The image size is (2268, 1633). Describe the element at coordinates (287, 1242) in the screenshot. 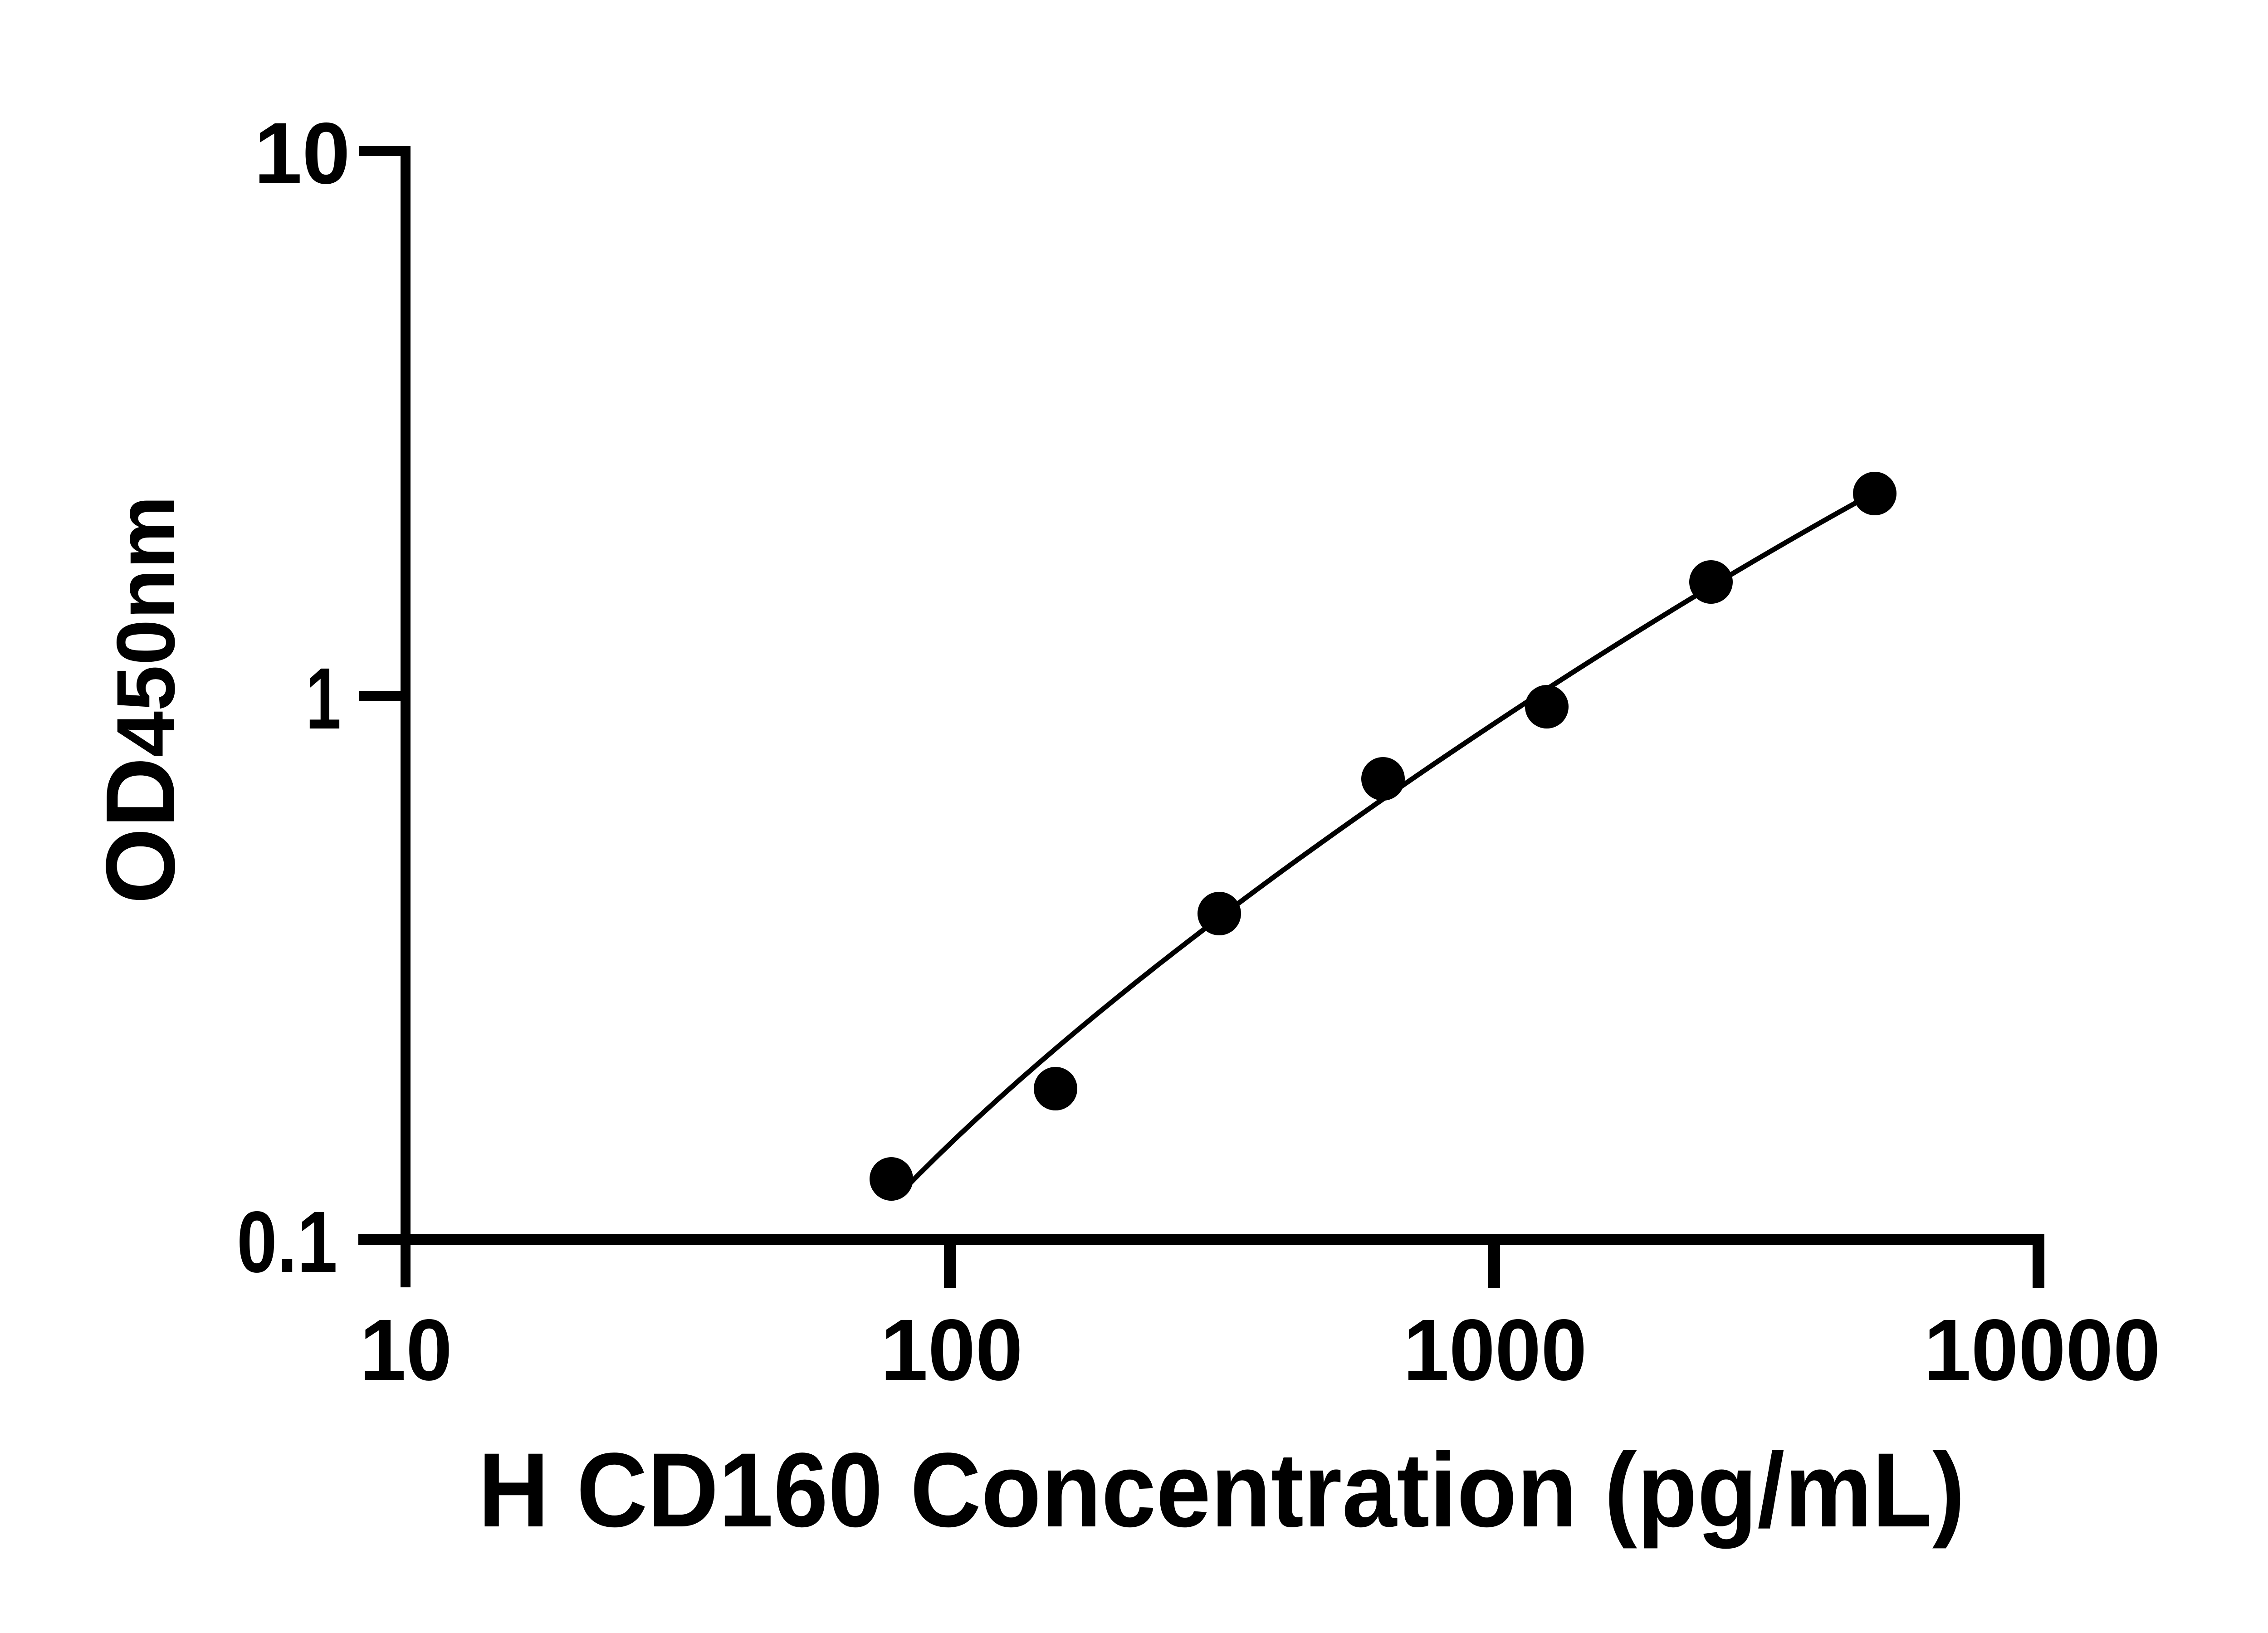

I see `svg-text: 0.1` at that location.